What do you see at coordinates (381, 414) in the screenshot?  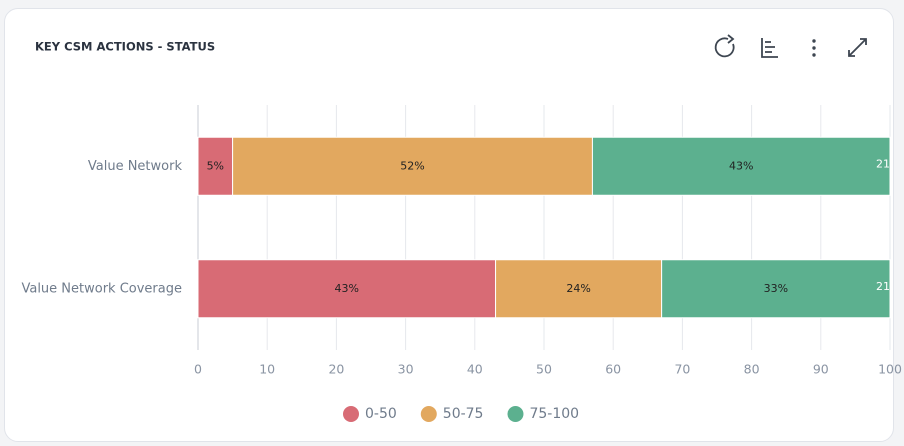 I see `legend-label: 0-50` at bounding box center [381, 414].